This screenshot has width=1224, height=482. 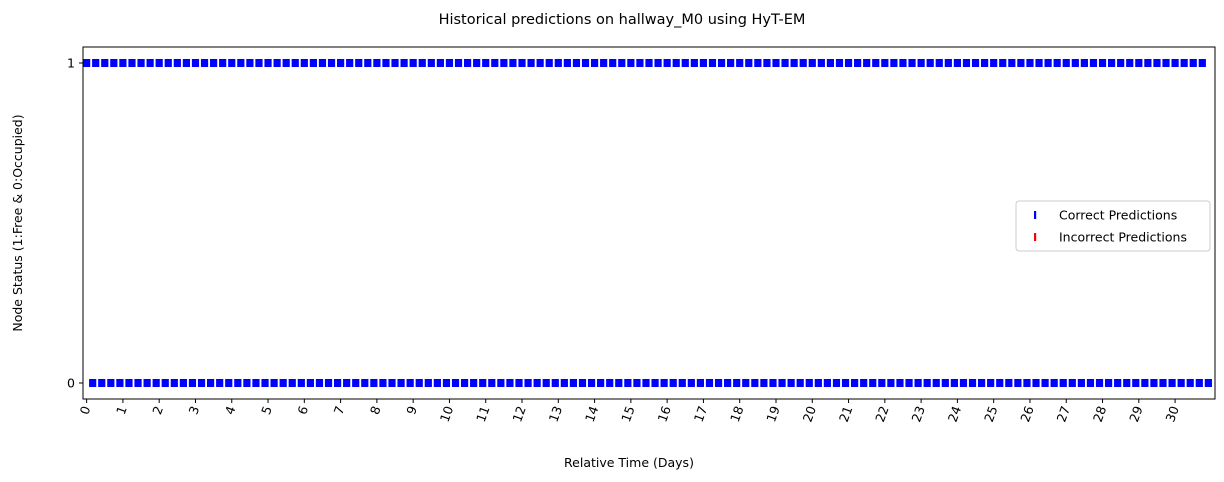 What do you see at coordinates (701, 414) in the screenshot?
I see `x-tick-label: 17` at bounding box center [701, 414].